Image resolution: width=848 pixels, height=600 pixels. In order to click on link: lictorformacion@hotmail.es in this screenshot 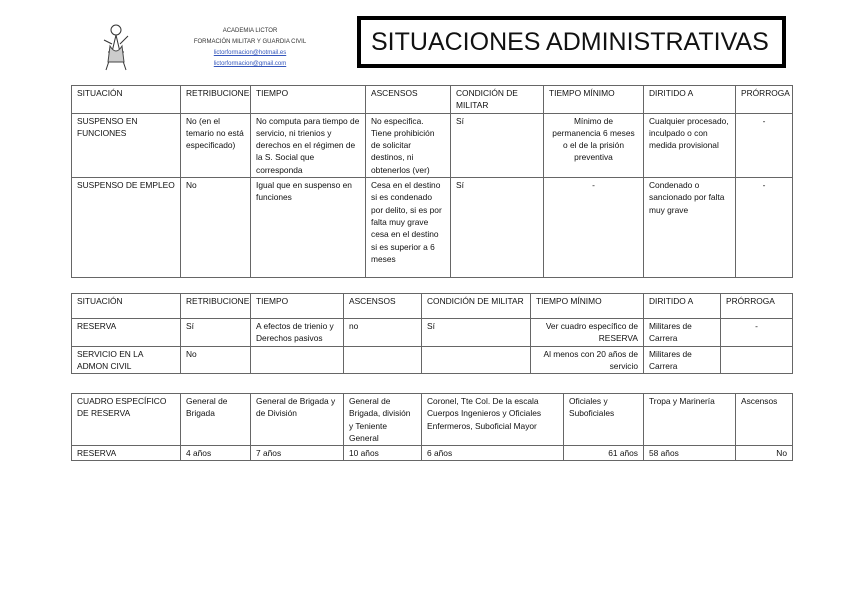, I will do `click(250, 53)`.